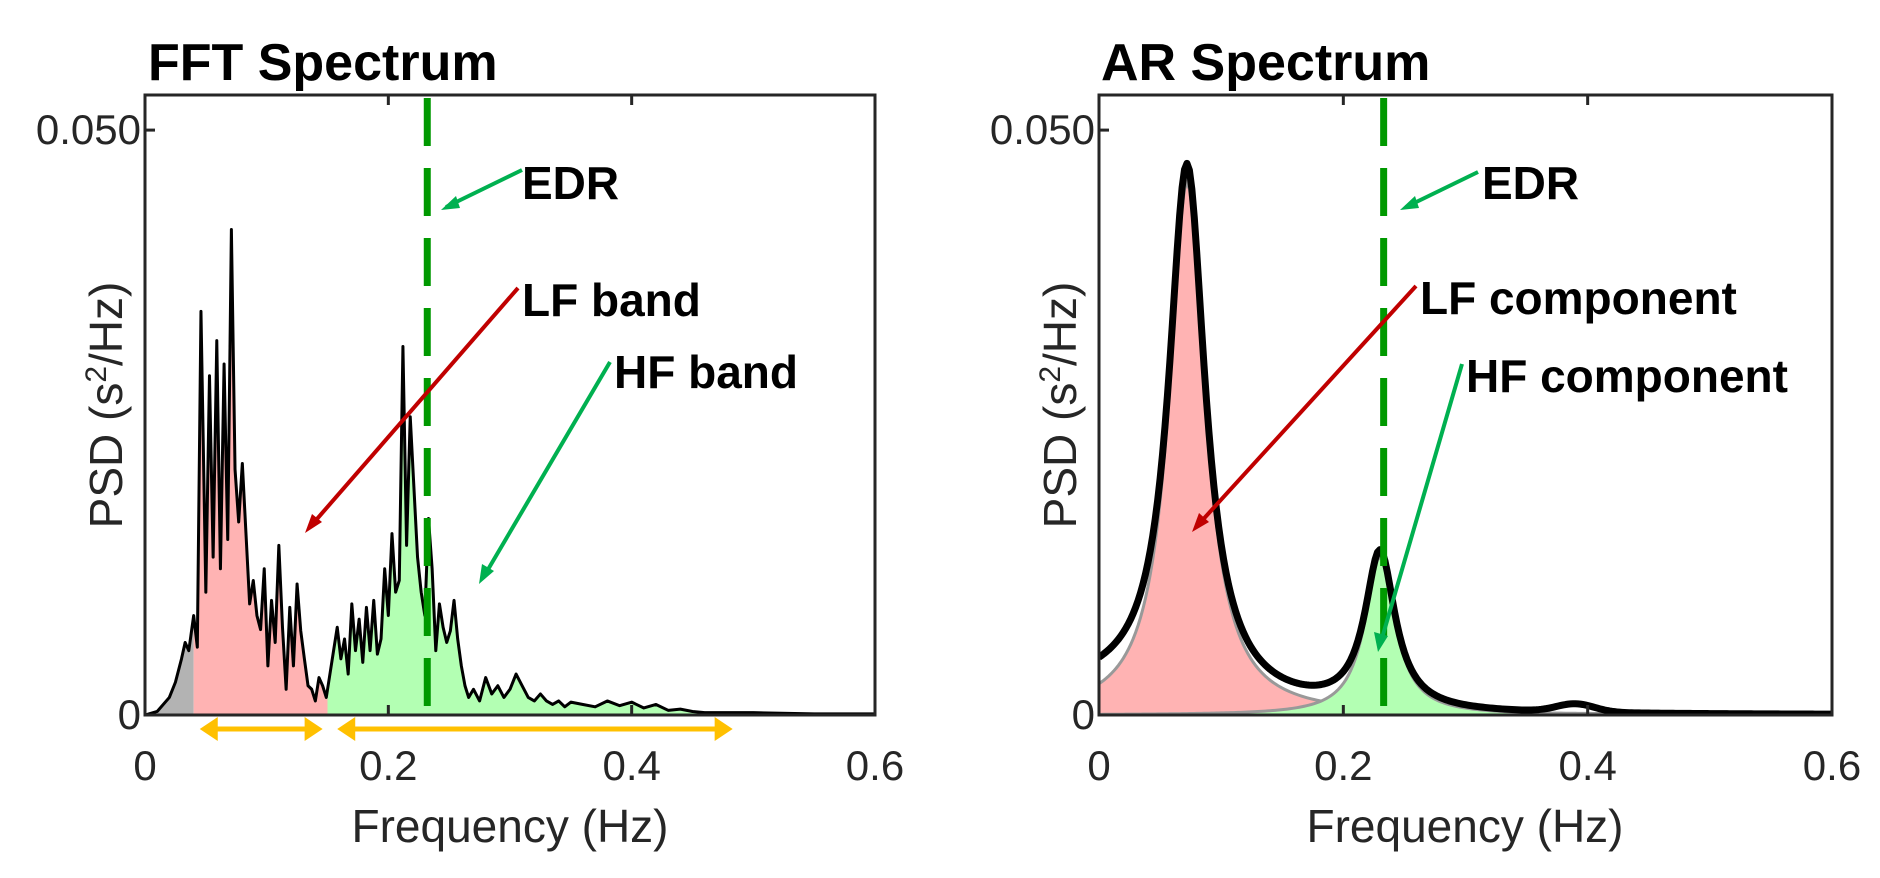 The height and width of the screenshot is (878, 1880). Describe the element at coordinates (1578, 298) in the screenshot. I see `ar-lf-annotation: LF component` at that location.